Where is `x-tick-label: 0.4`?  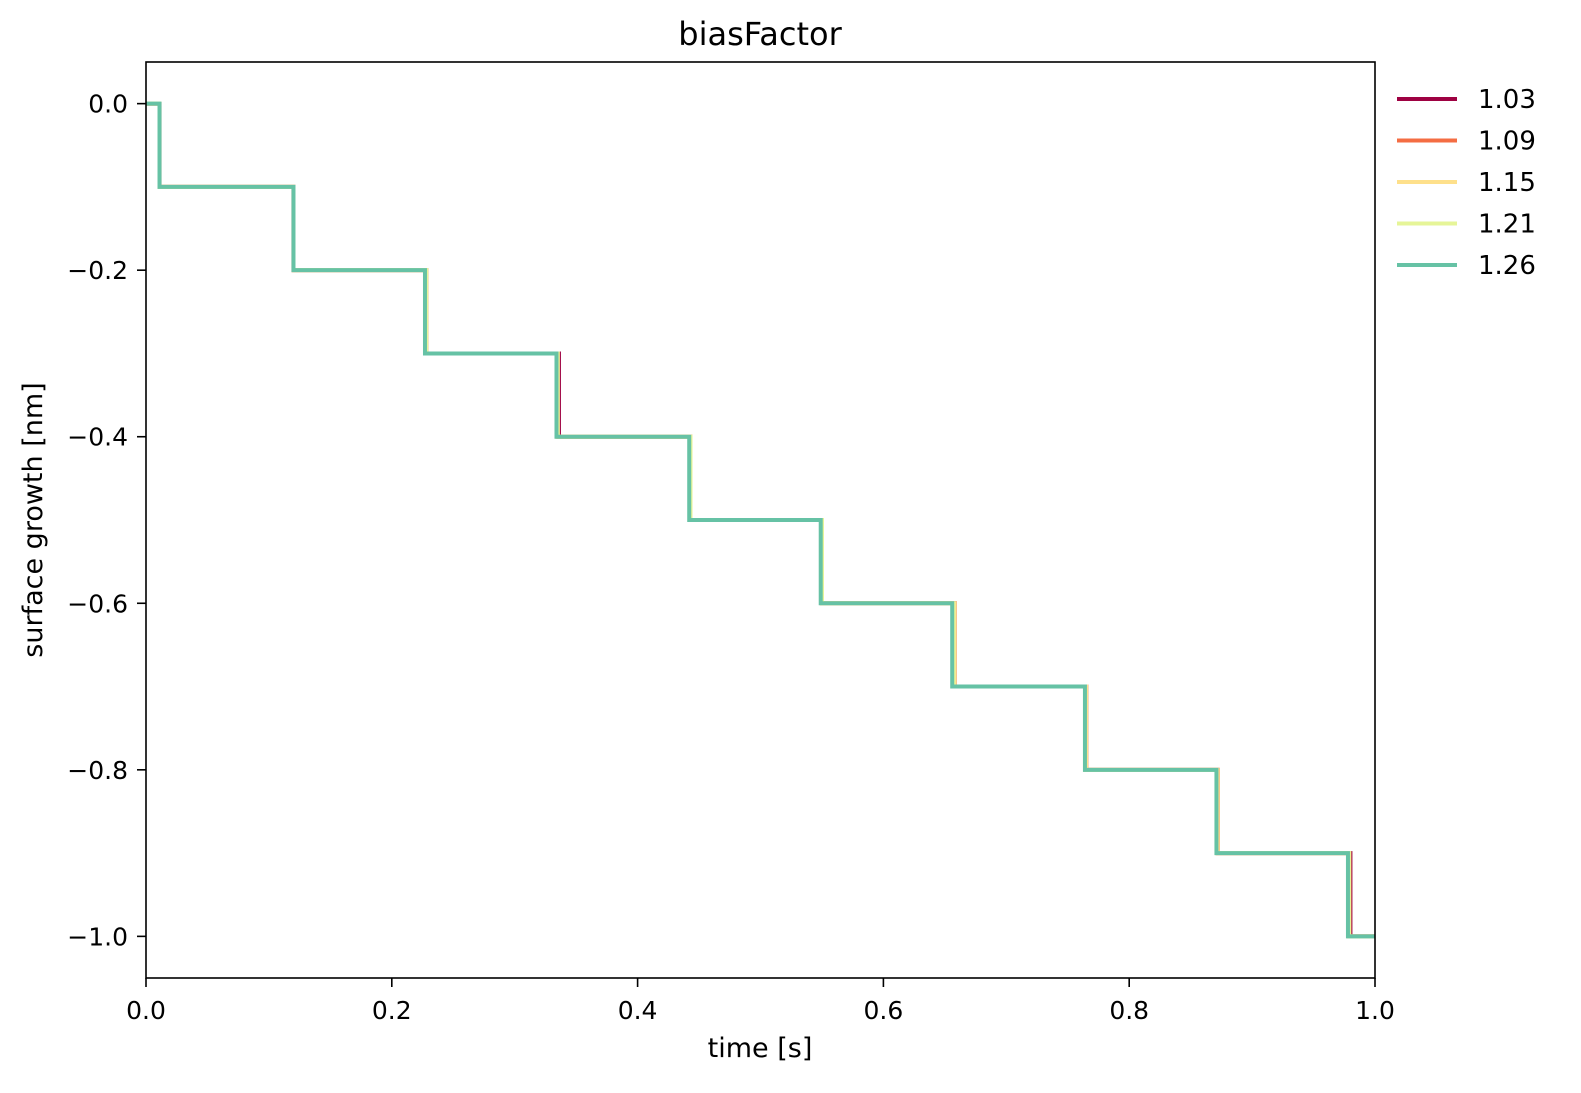 x-tick-label: 0.4 is located at coordinates (638, 1010).